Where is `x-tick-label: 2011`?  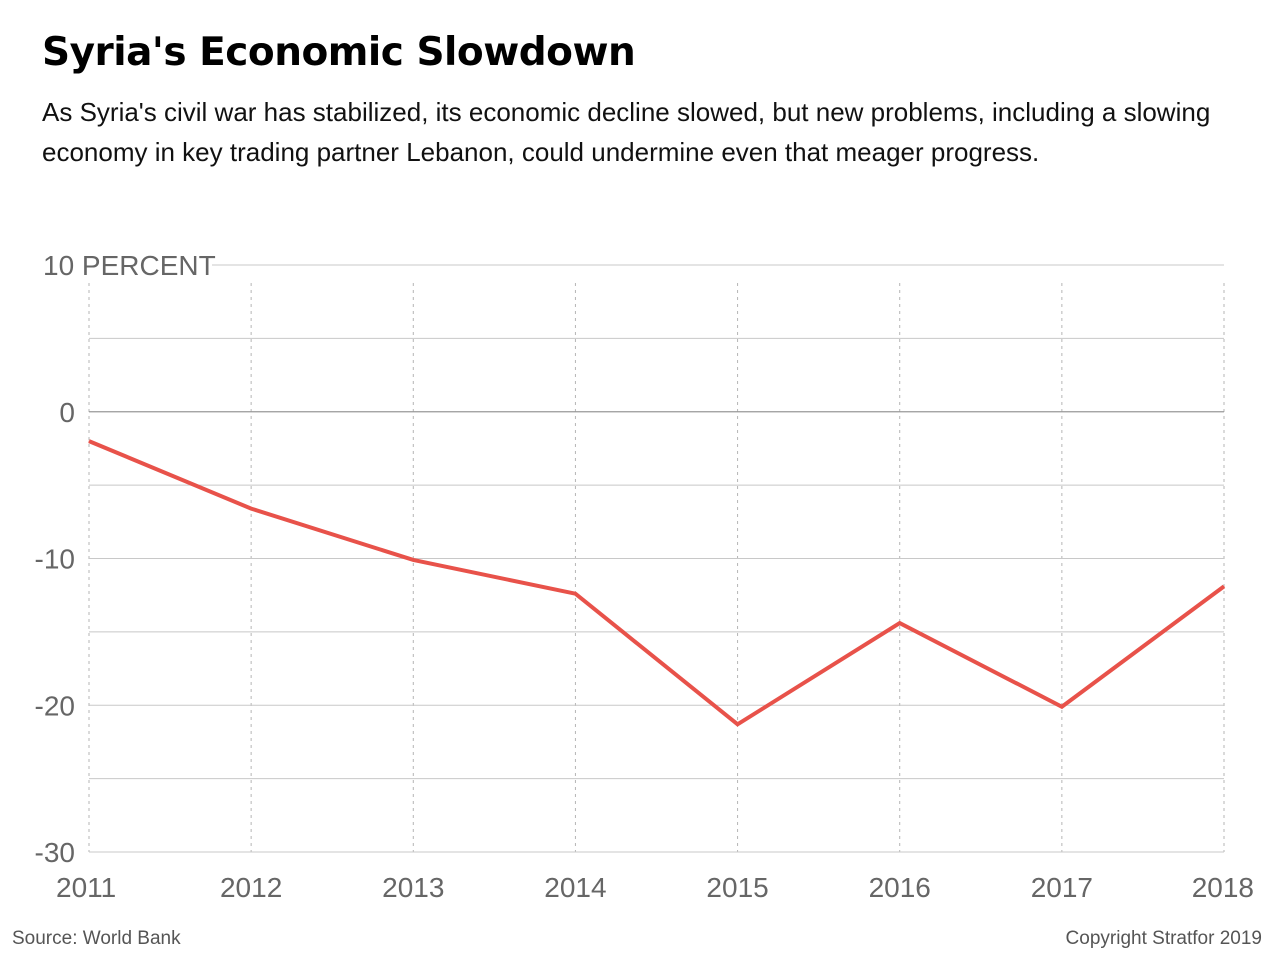
x-tick-label: 2011 is located at coordinates (86, 887).